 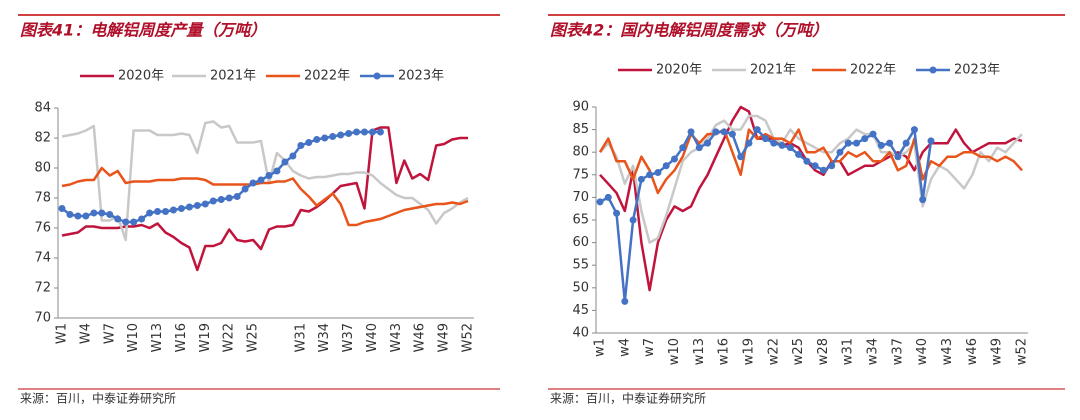 I want to click on legend-label: 2022年, so click(x=327, y=76).